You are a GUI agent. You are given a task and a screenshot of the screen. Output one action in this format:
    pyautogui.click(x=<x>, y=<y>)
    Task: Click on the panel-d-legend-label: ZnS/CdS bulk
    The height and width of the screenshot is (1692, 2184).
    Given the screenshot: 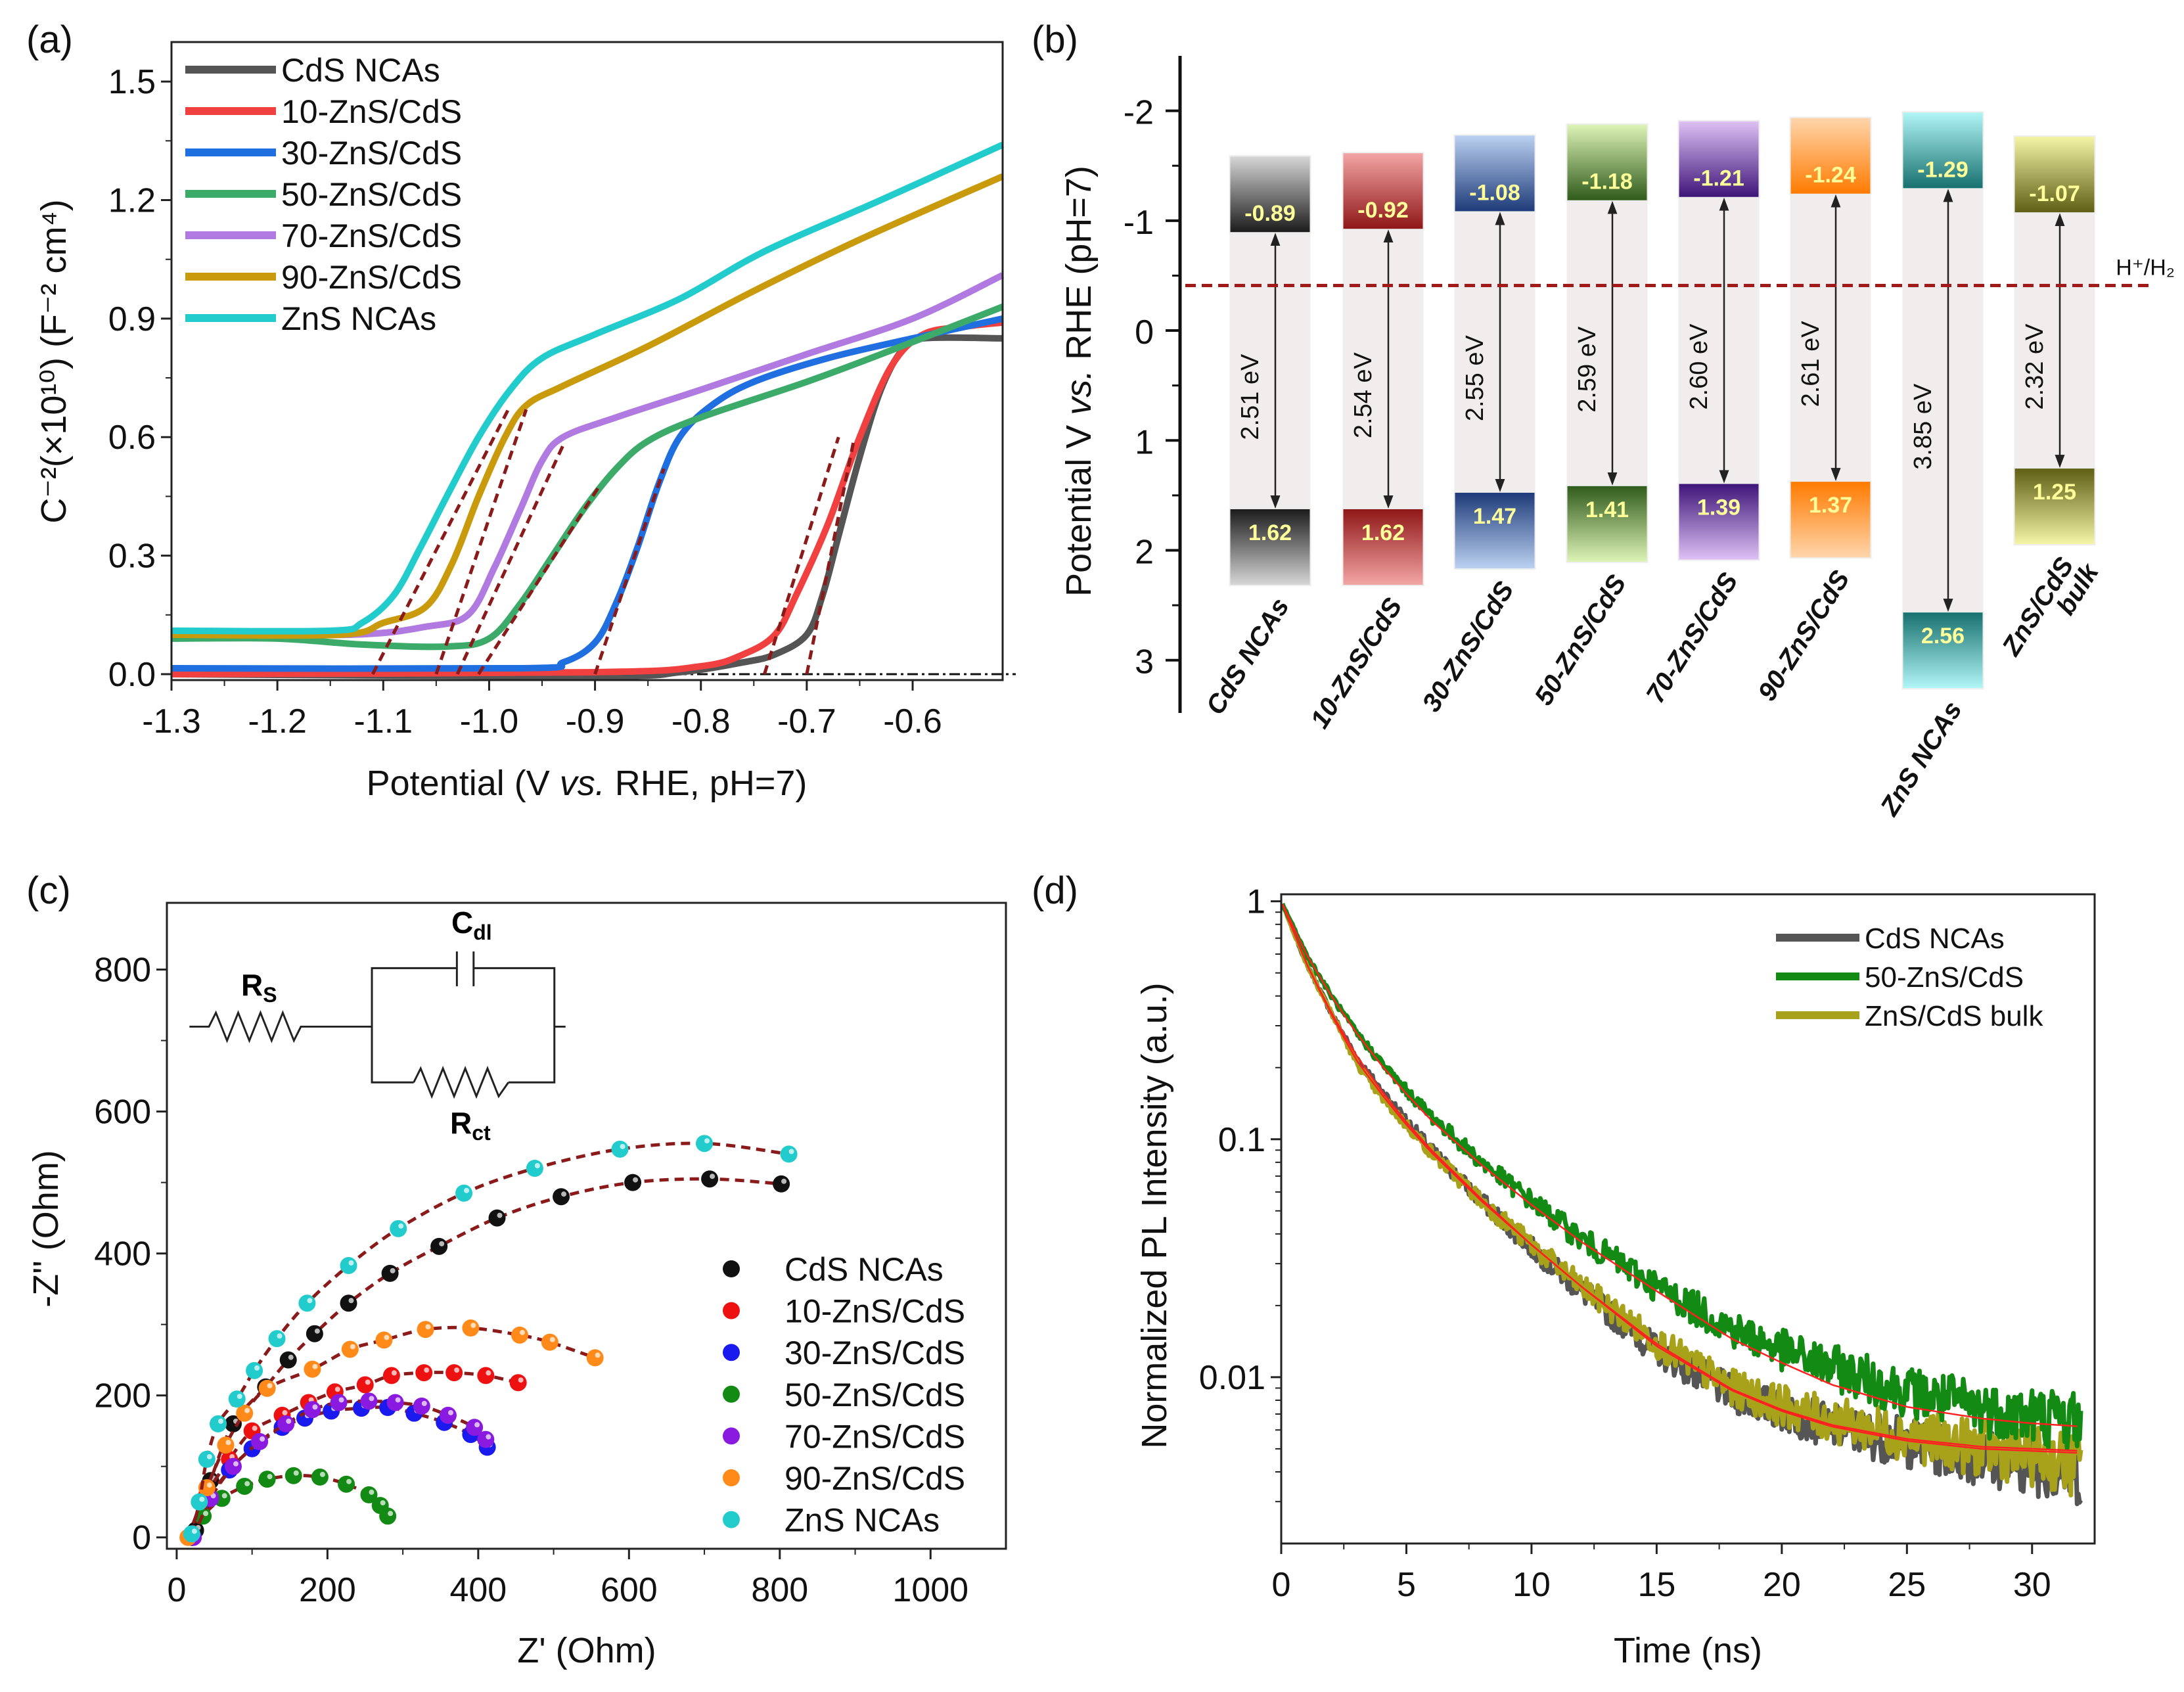 What is the action you would take?
    pyautogui.click(x=1954, y=1016)
    